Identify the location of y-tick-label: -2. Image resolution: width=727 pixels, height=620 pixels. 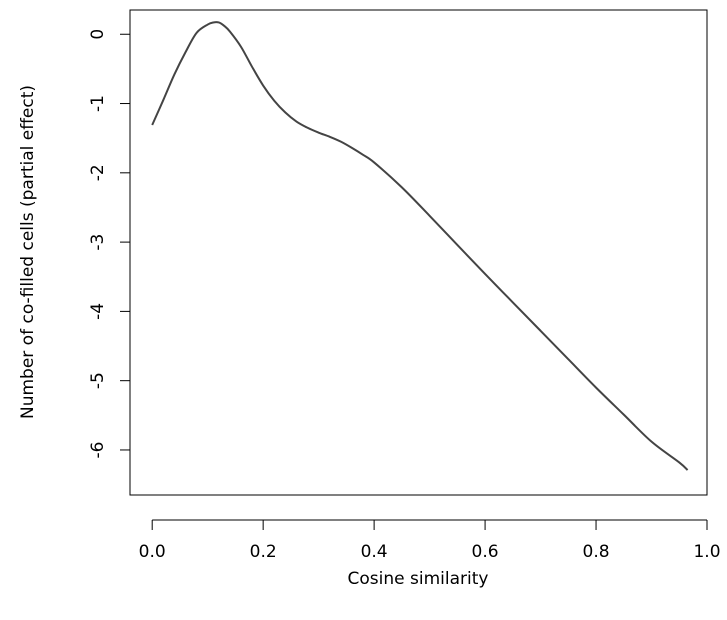
(98, 172).